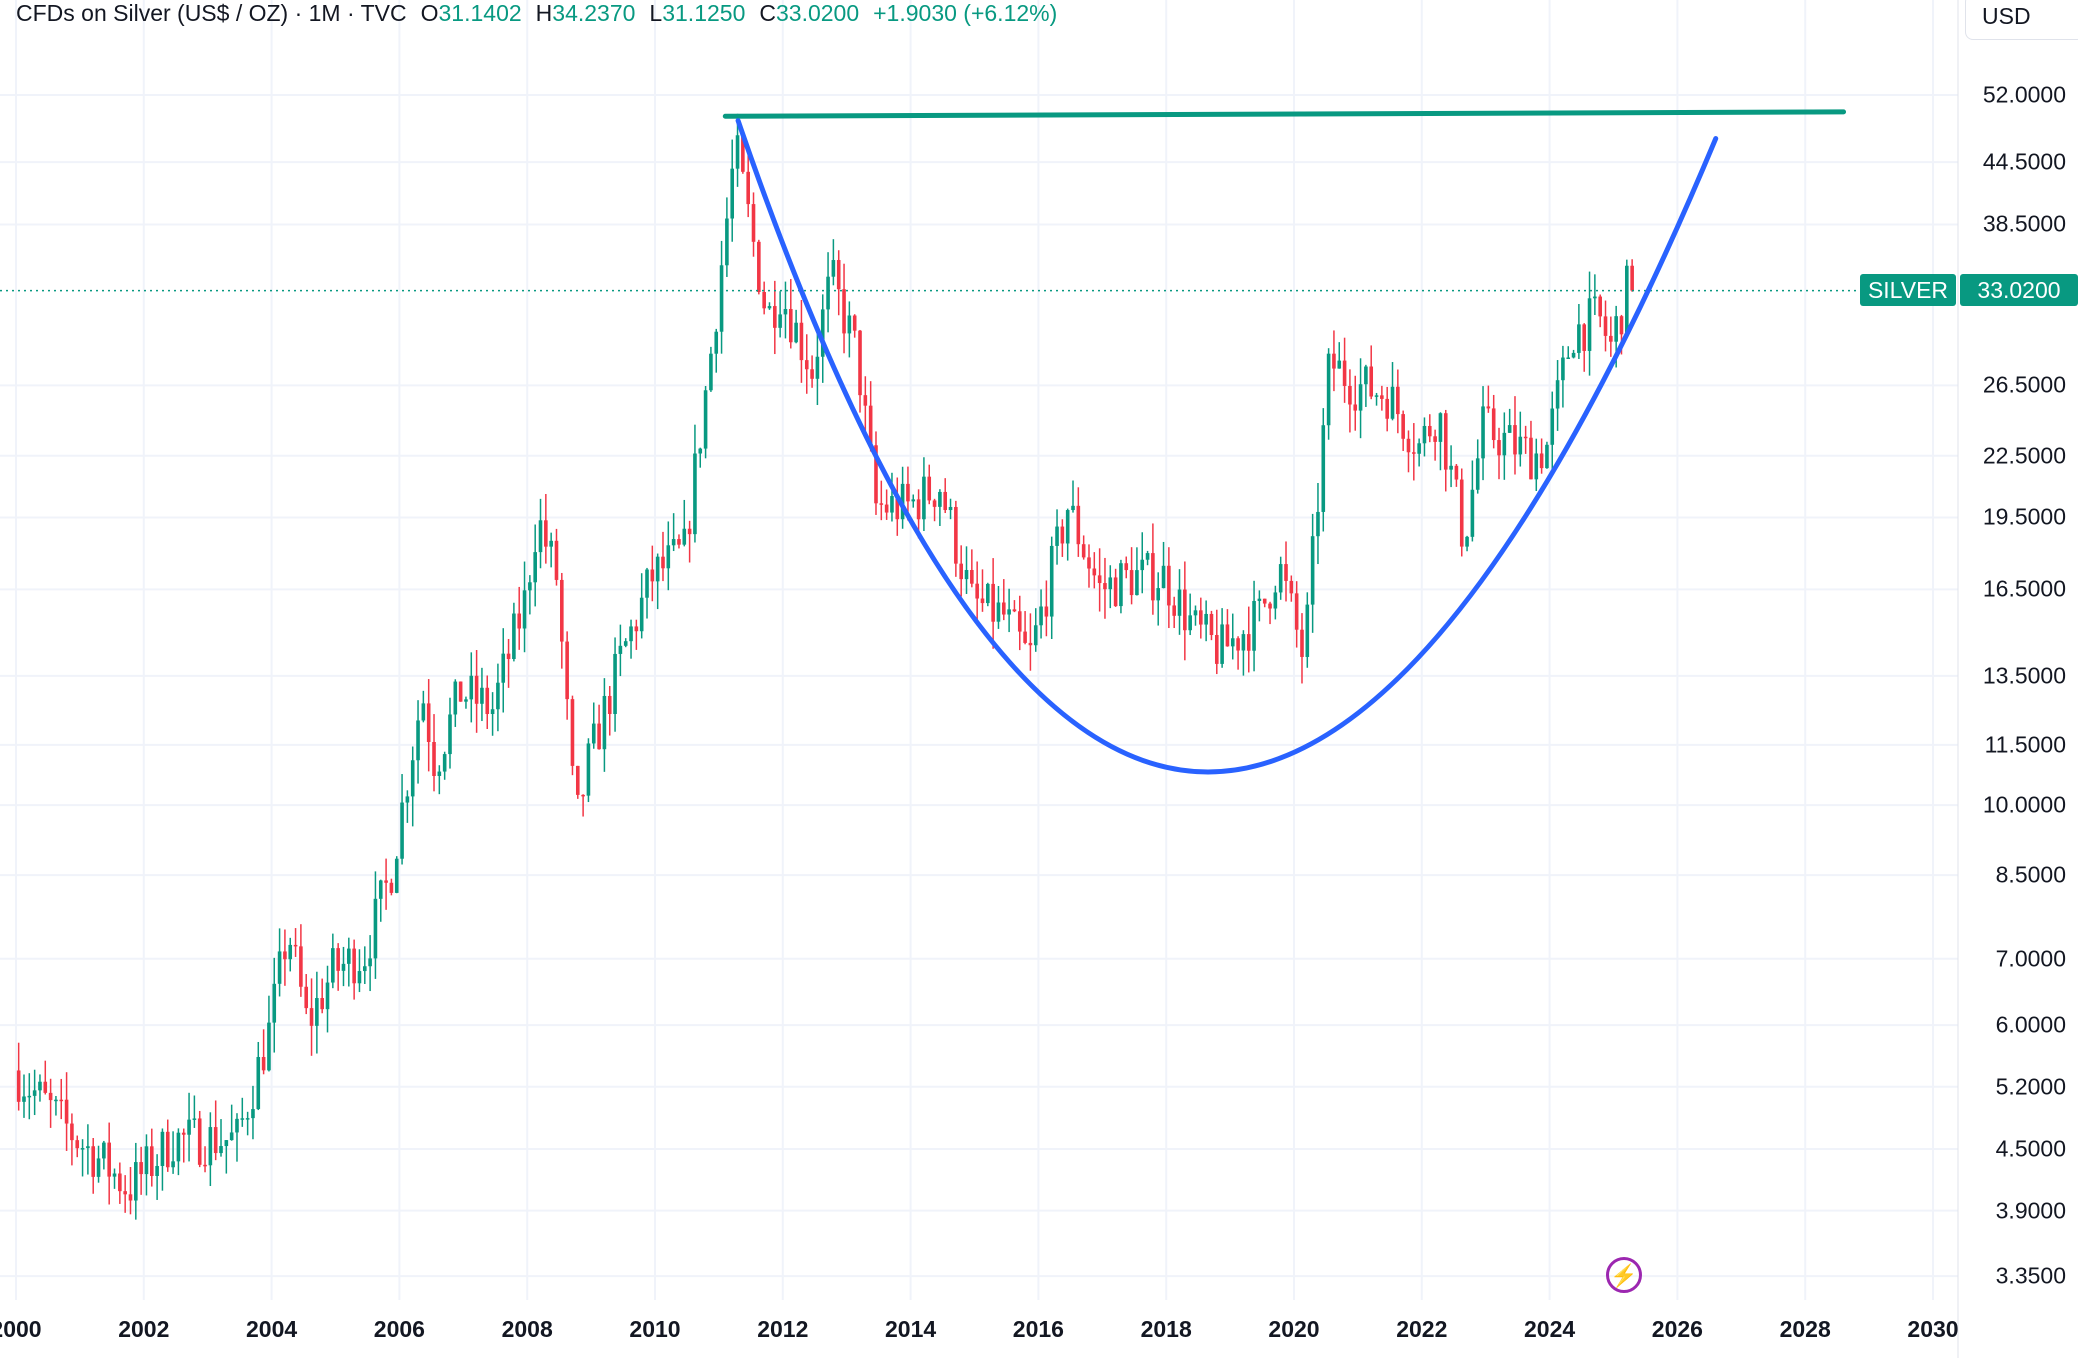 The width and height of the screenshot is (2078, 1358). What do you see at coordinates (2024, 94) in the screenshot?
I see `price-tick-label: 52.0000` at bounding box center [2024, 94].